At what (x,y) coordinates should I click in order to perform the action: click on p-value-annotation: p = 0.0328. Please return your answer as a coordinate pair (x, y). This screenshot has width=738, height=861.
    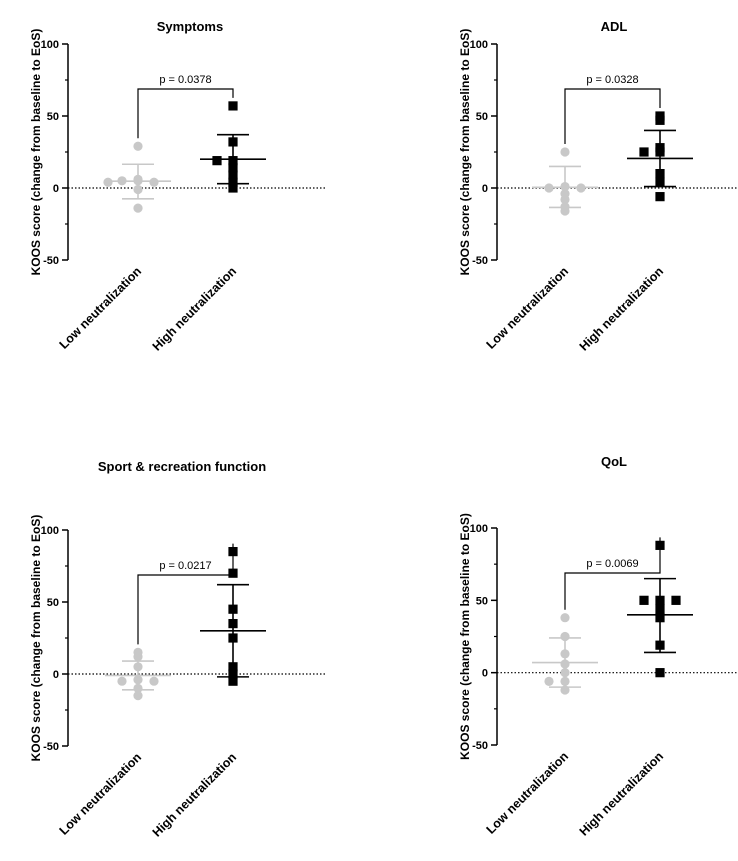
    Looking at the image, I should click on (612, 80).